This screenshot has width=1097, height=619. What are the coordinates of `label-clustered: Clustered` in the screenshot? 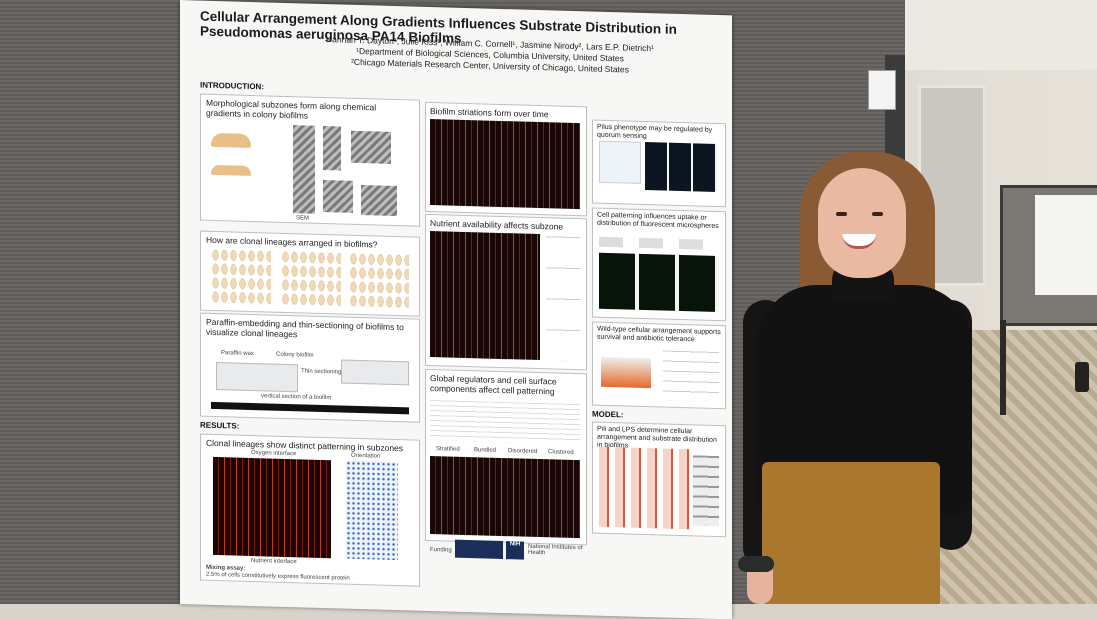 It's located at (561, 452).